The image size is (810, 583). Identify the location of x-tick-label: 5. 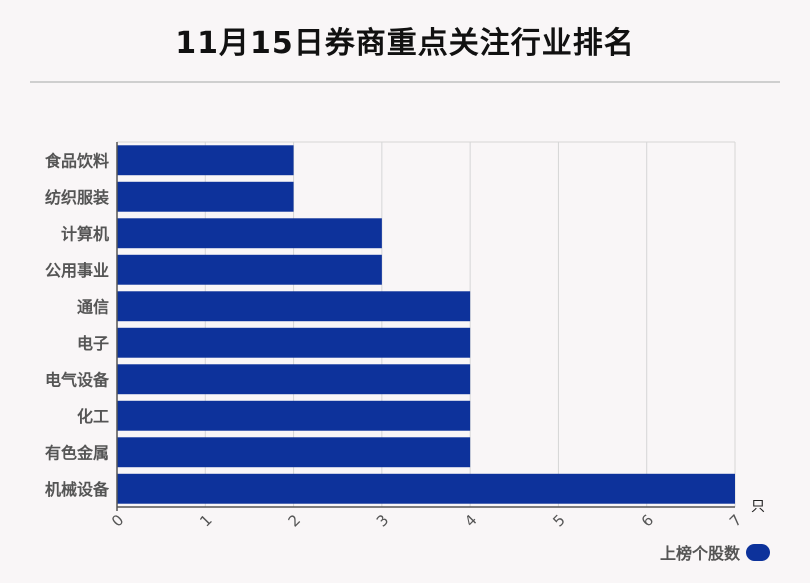
(558, 520).